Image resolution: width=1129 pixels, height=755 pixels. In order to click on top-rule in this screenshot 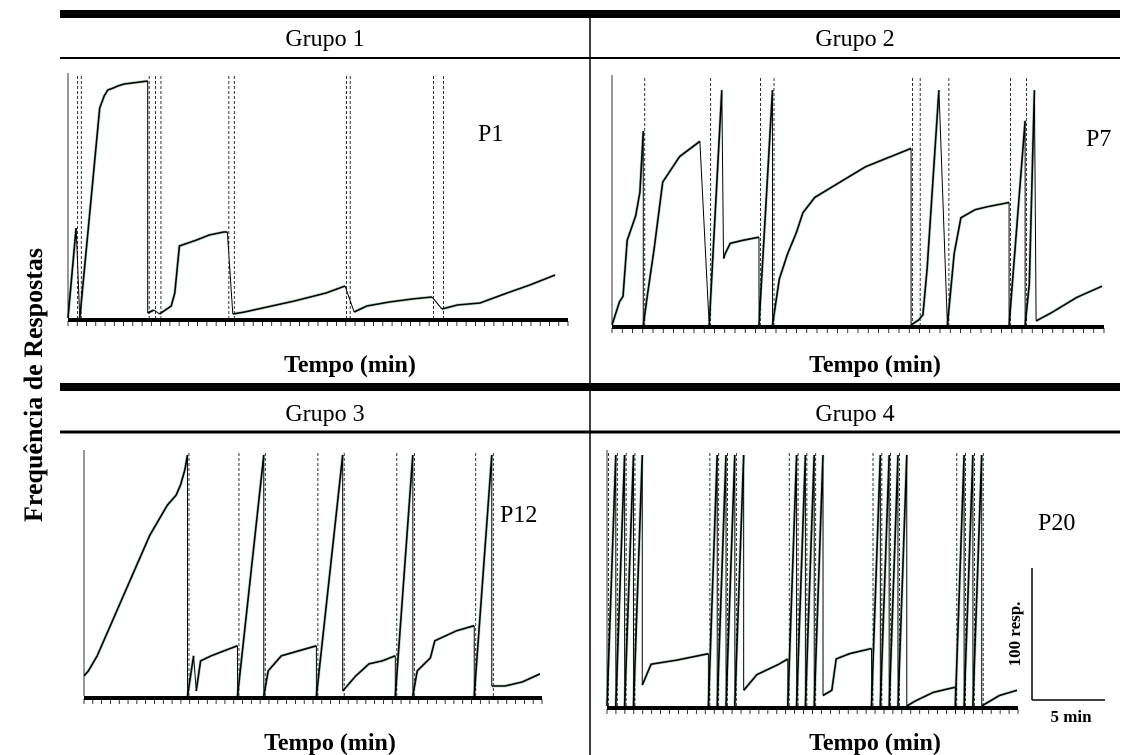, I will do `click(590, 14)`.